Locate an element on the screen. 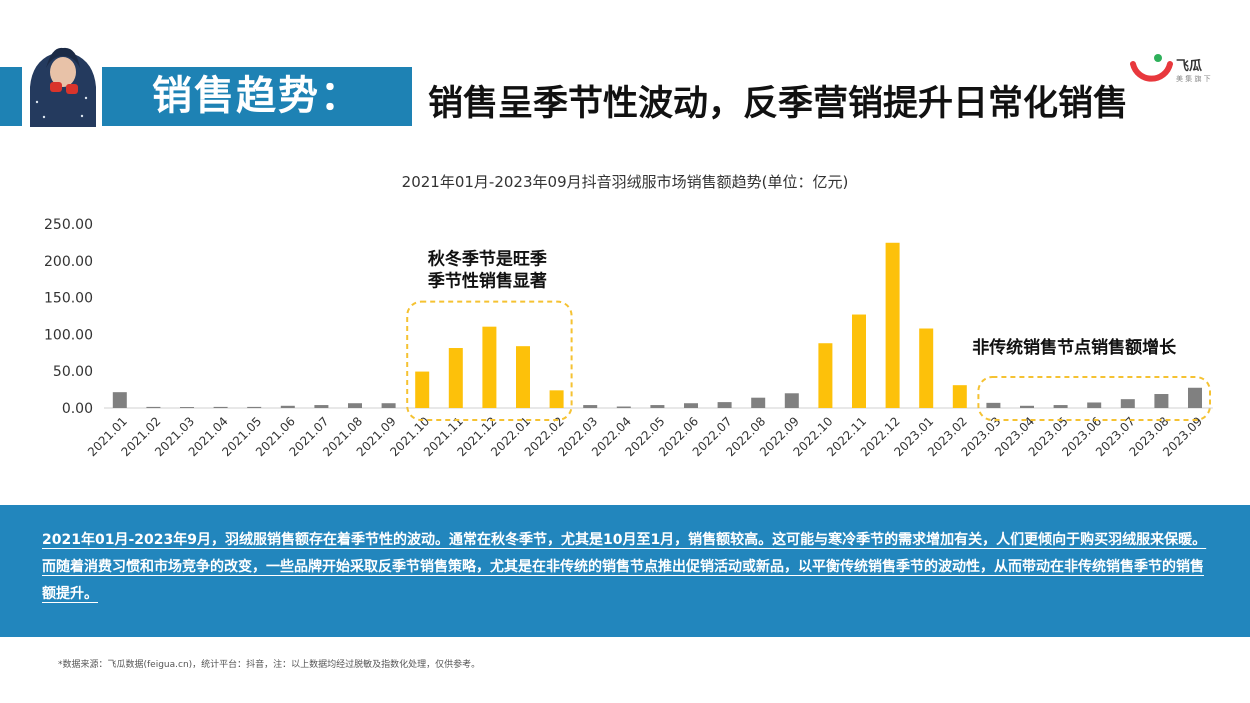 This screenshot has height=703, width=1250. annotation-label: 非传统销售节点销售额增长 is located at coordinates (1074, 347).